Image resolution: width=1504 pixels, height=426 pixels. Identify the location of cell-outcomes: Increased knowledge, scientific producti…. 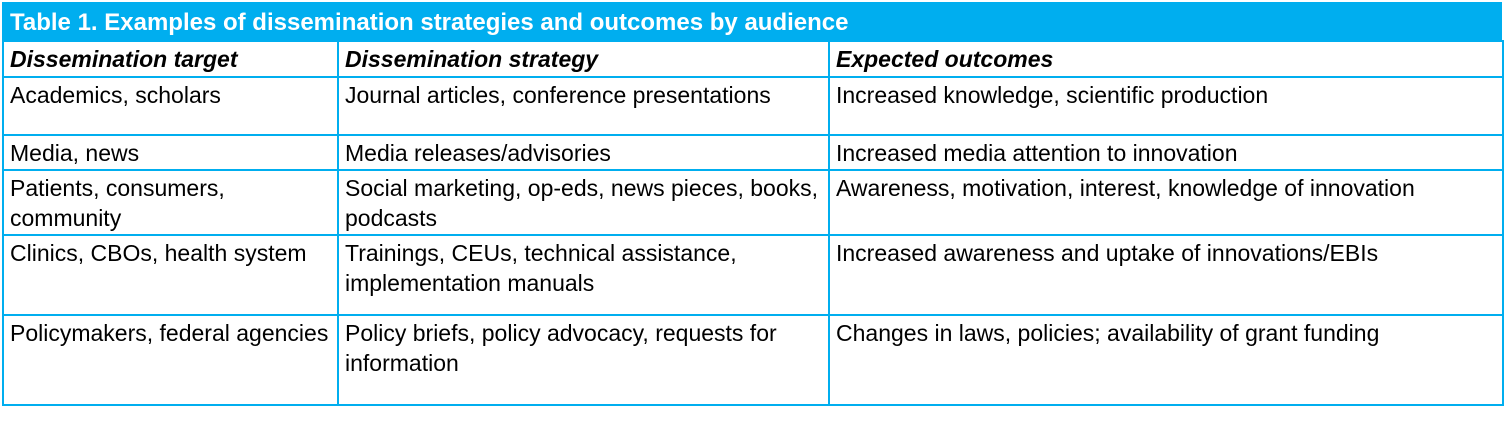
(1166, 106).